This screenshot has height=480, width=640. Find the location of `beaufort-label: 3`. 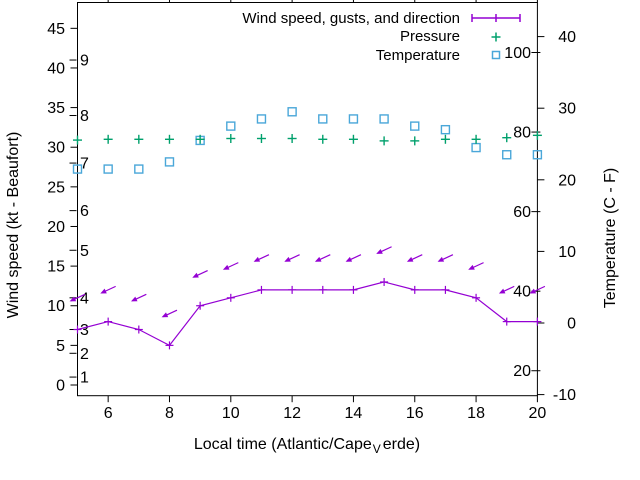

beaufort-label: 3 is located at coordinates (84, 330).